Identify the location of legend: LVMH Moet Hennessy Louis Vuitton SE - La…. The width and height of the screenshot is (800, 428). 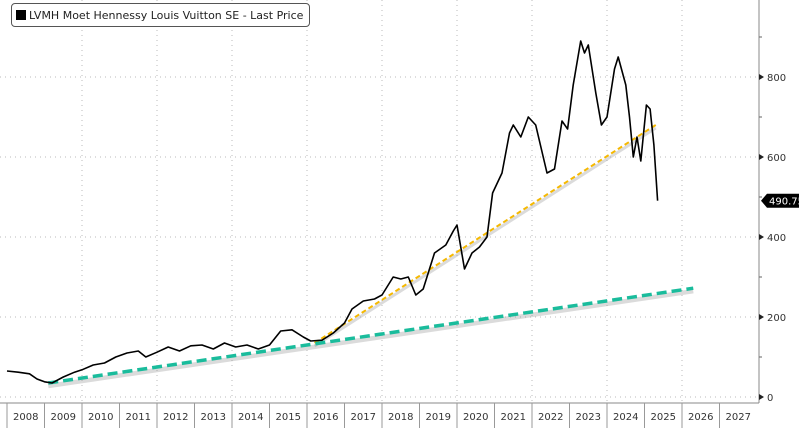
(161, 15).